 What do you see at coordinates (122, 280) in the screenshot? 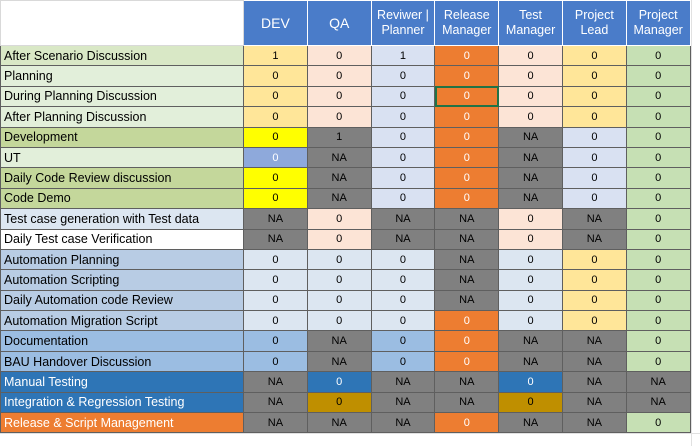
I see `activity-label-cell: Automation Scripting` at bounding box center [122, 280].